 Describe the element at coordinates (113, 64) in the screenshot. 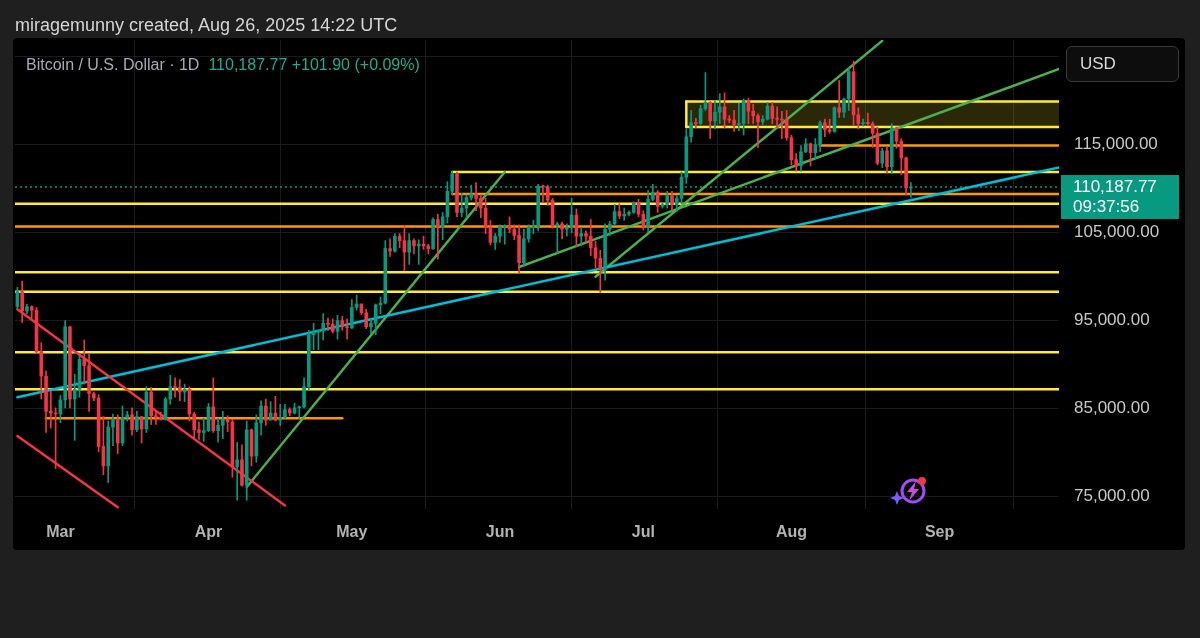

I see `text: Bitcoin / U.S. Dollar · 1D` at that location.